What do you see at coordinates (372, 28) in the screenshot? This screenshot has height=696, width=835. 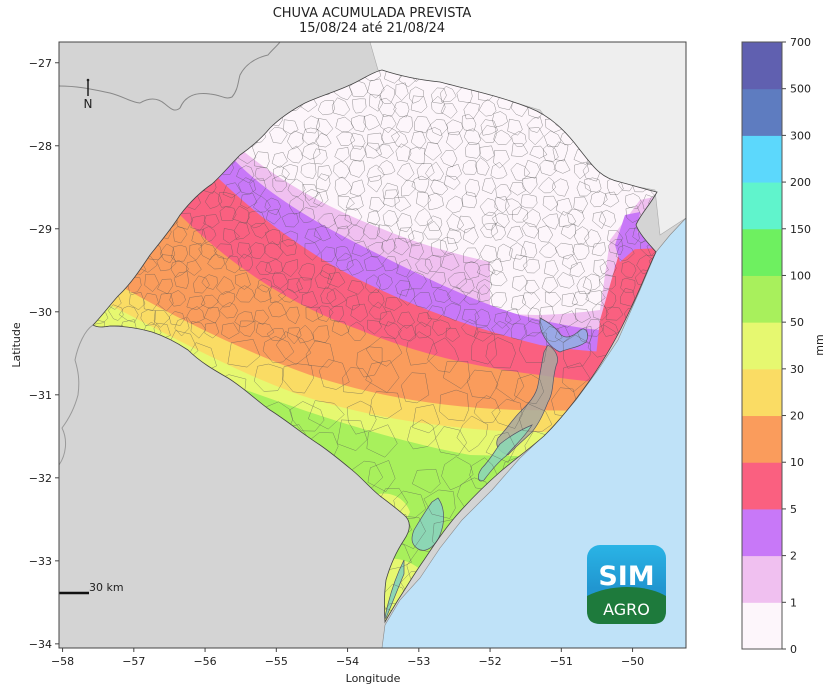 I see `chart-subtitle: 15/08/24 até 21/08/24` at bounding box center [372, 28].